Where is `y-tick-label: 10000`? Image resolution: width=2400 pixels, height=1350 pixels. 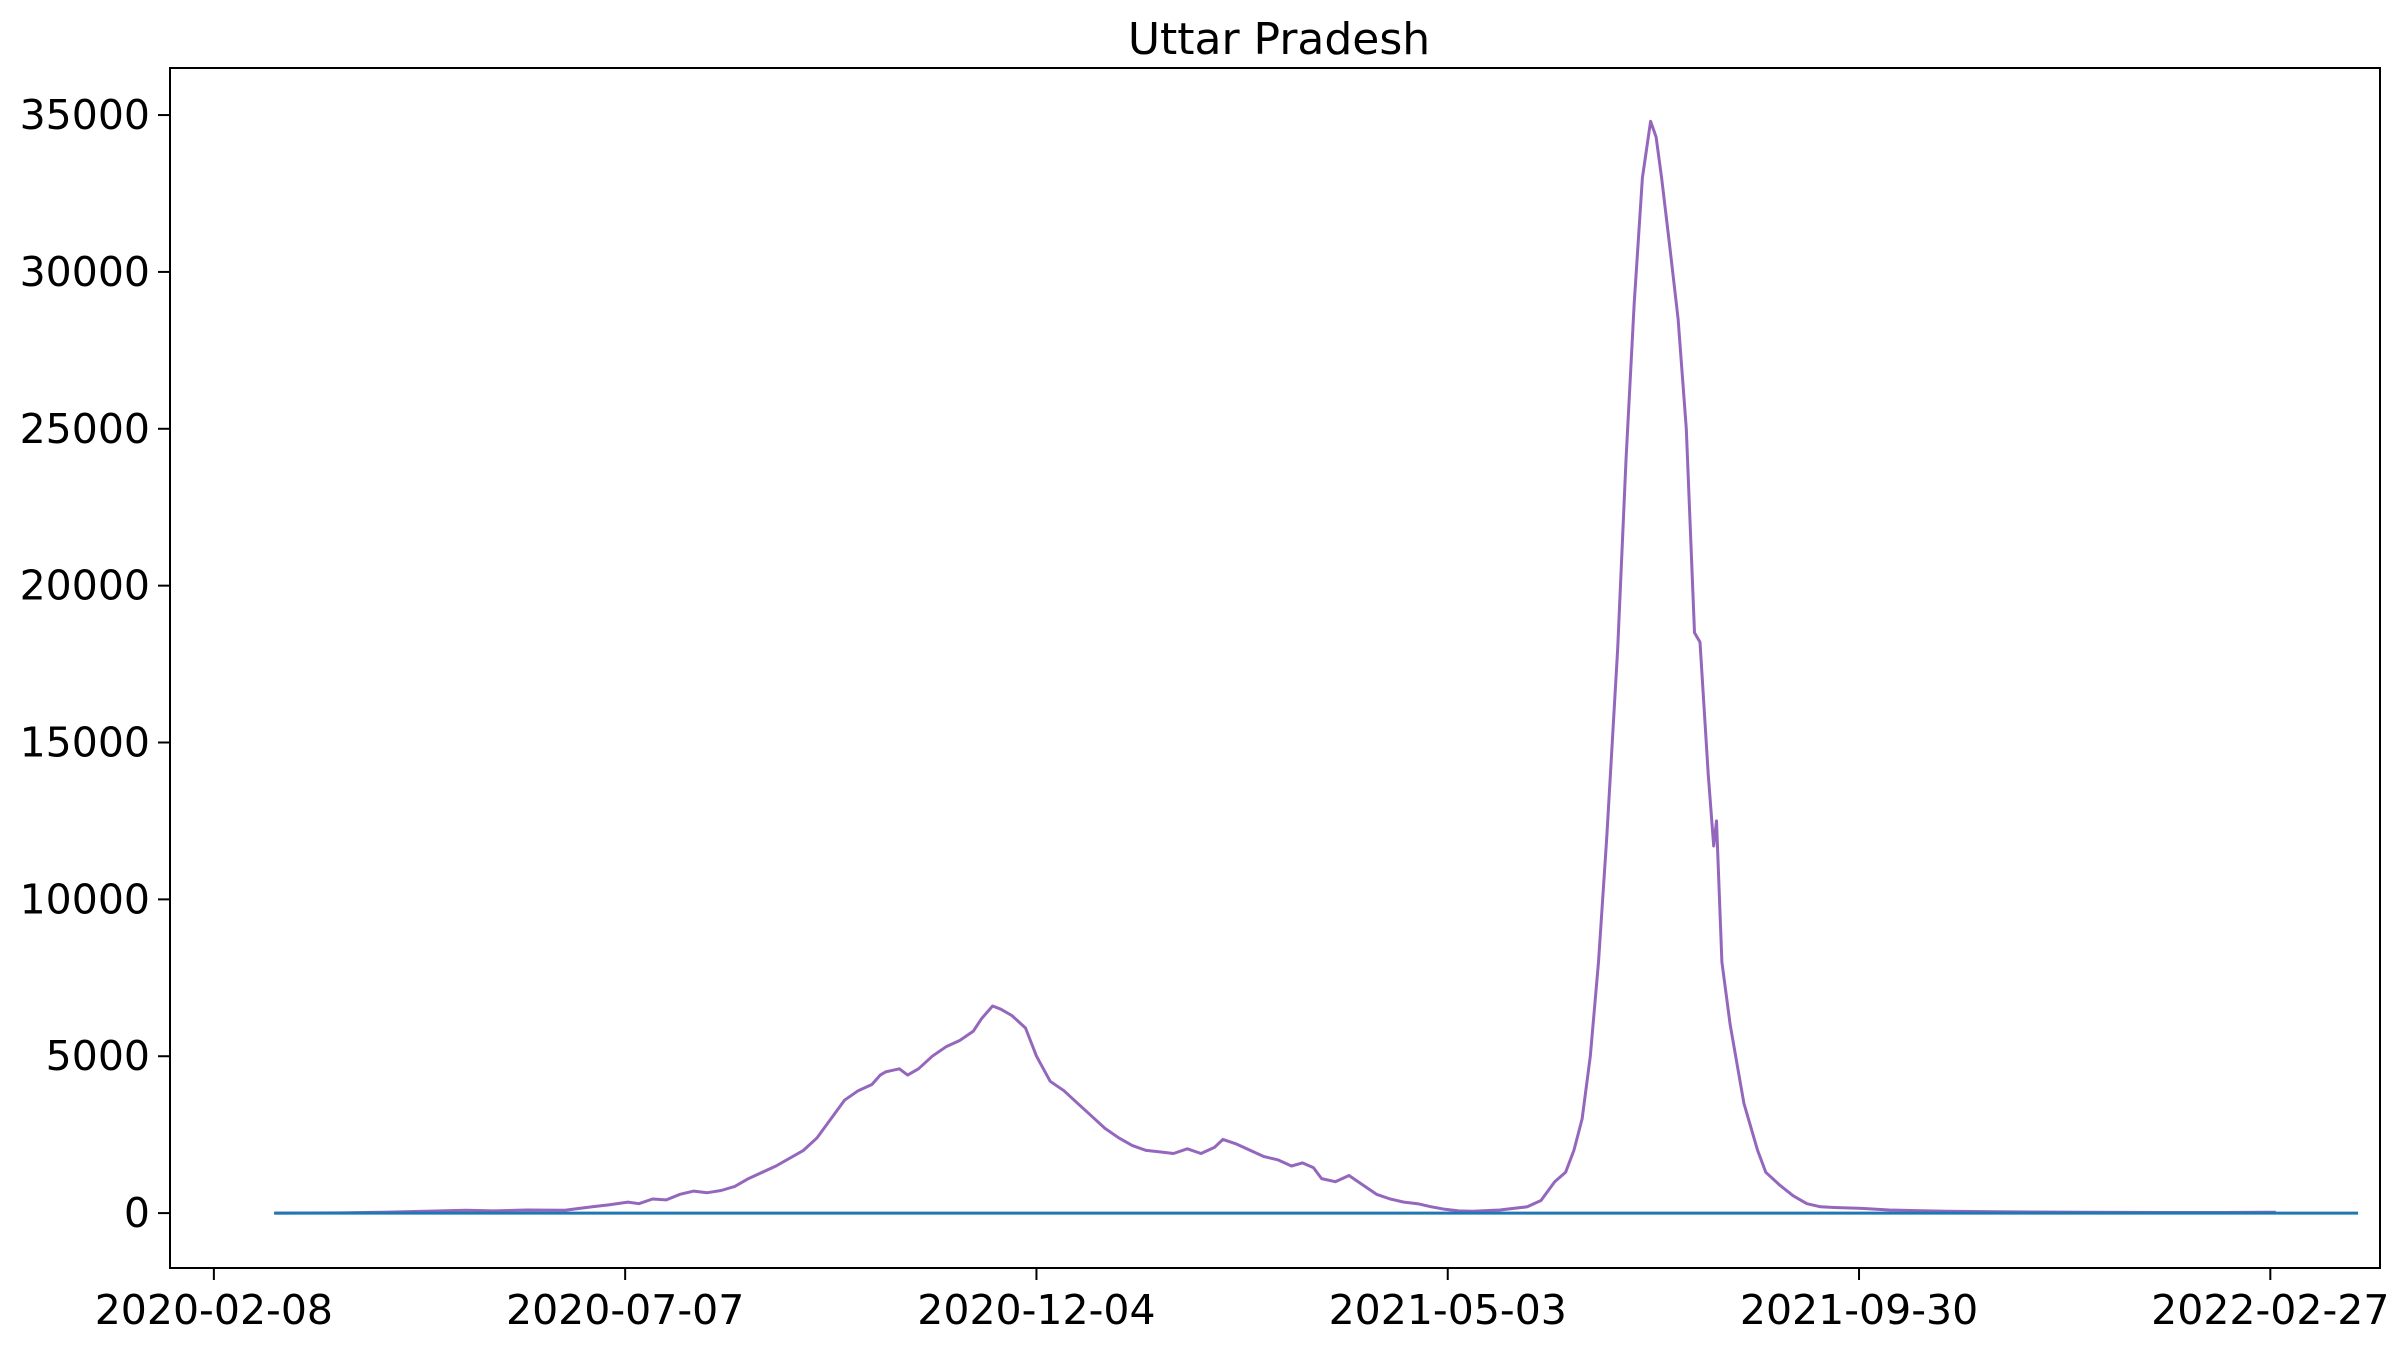 y-tick-label: 10000 is located at coordinates (85, 899).